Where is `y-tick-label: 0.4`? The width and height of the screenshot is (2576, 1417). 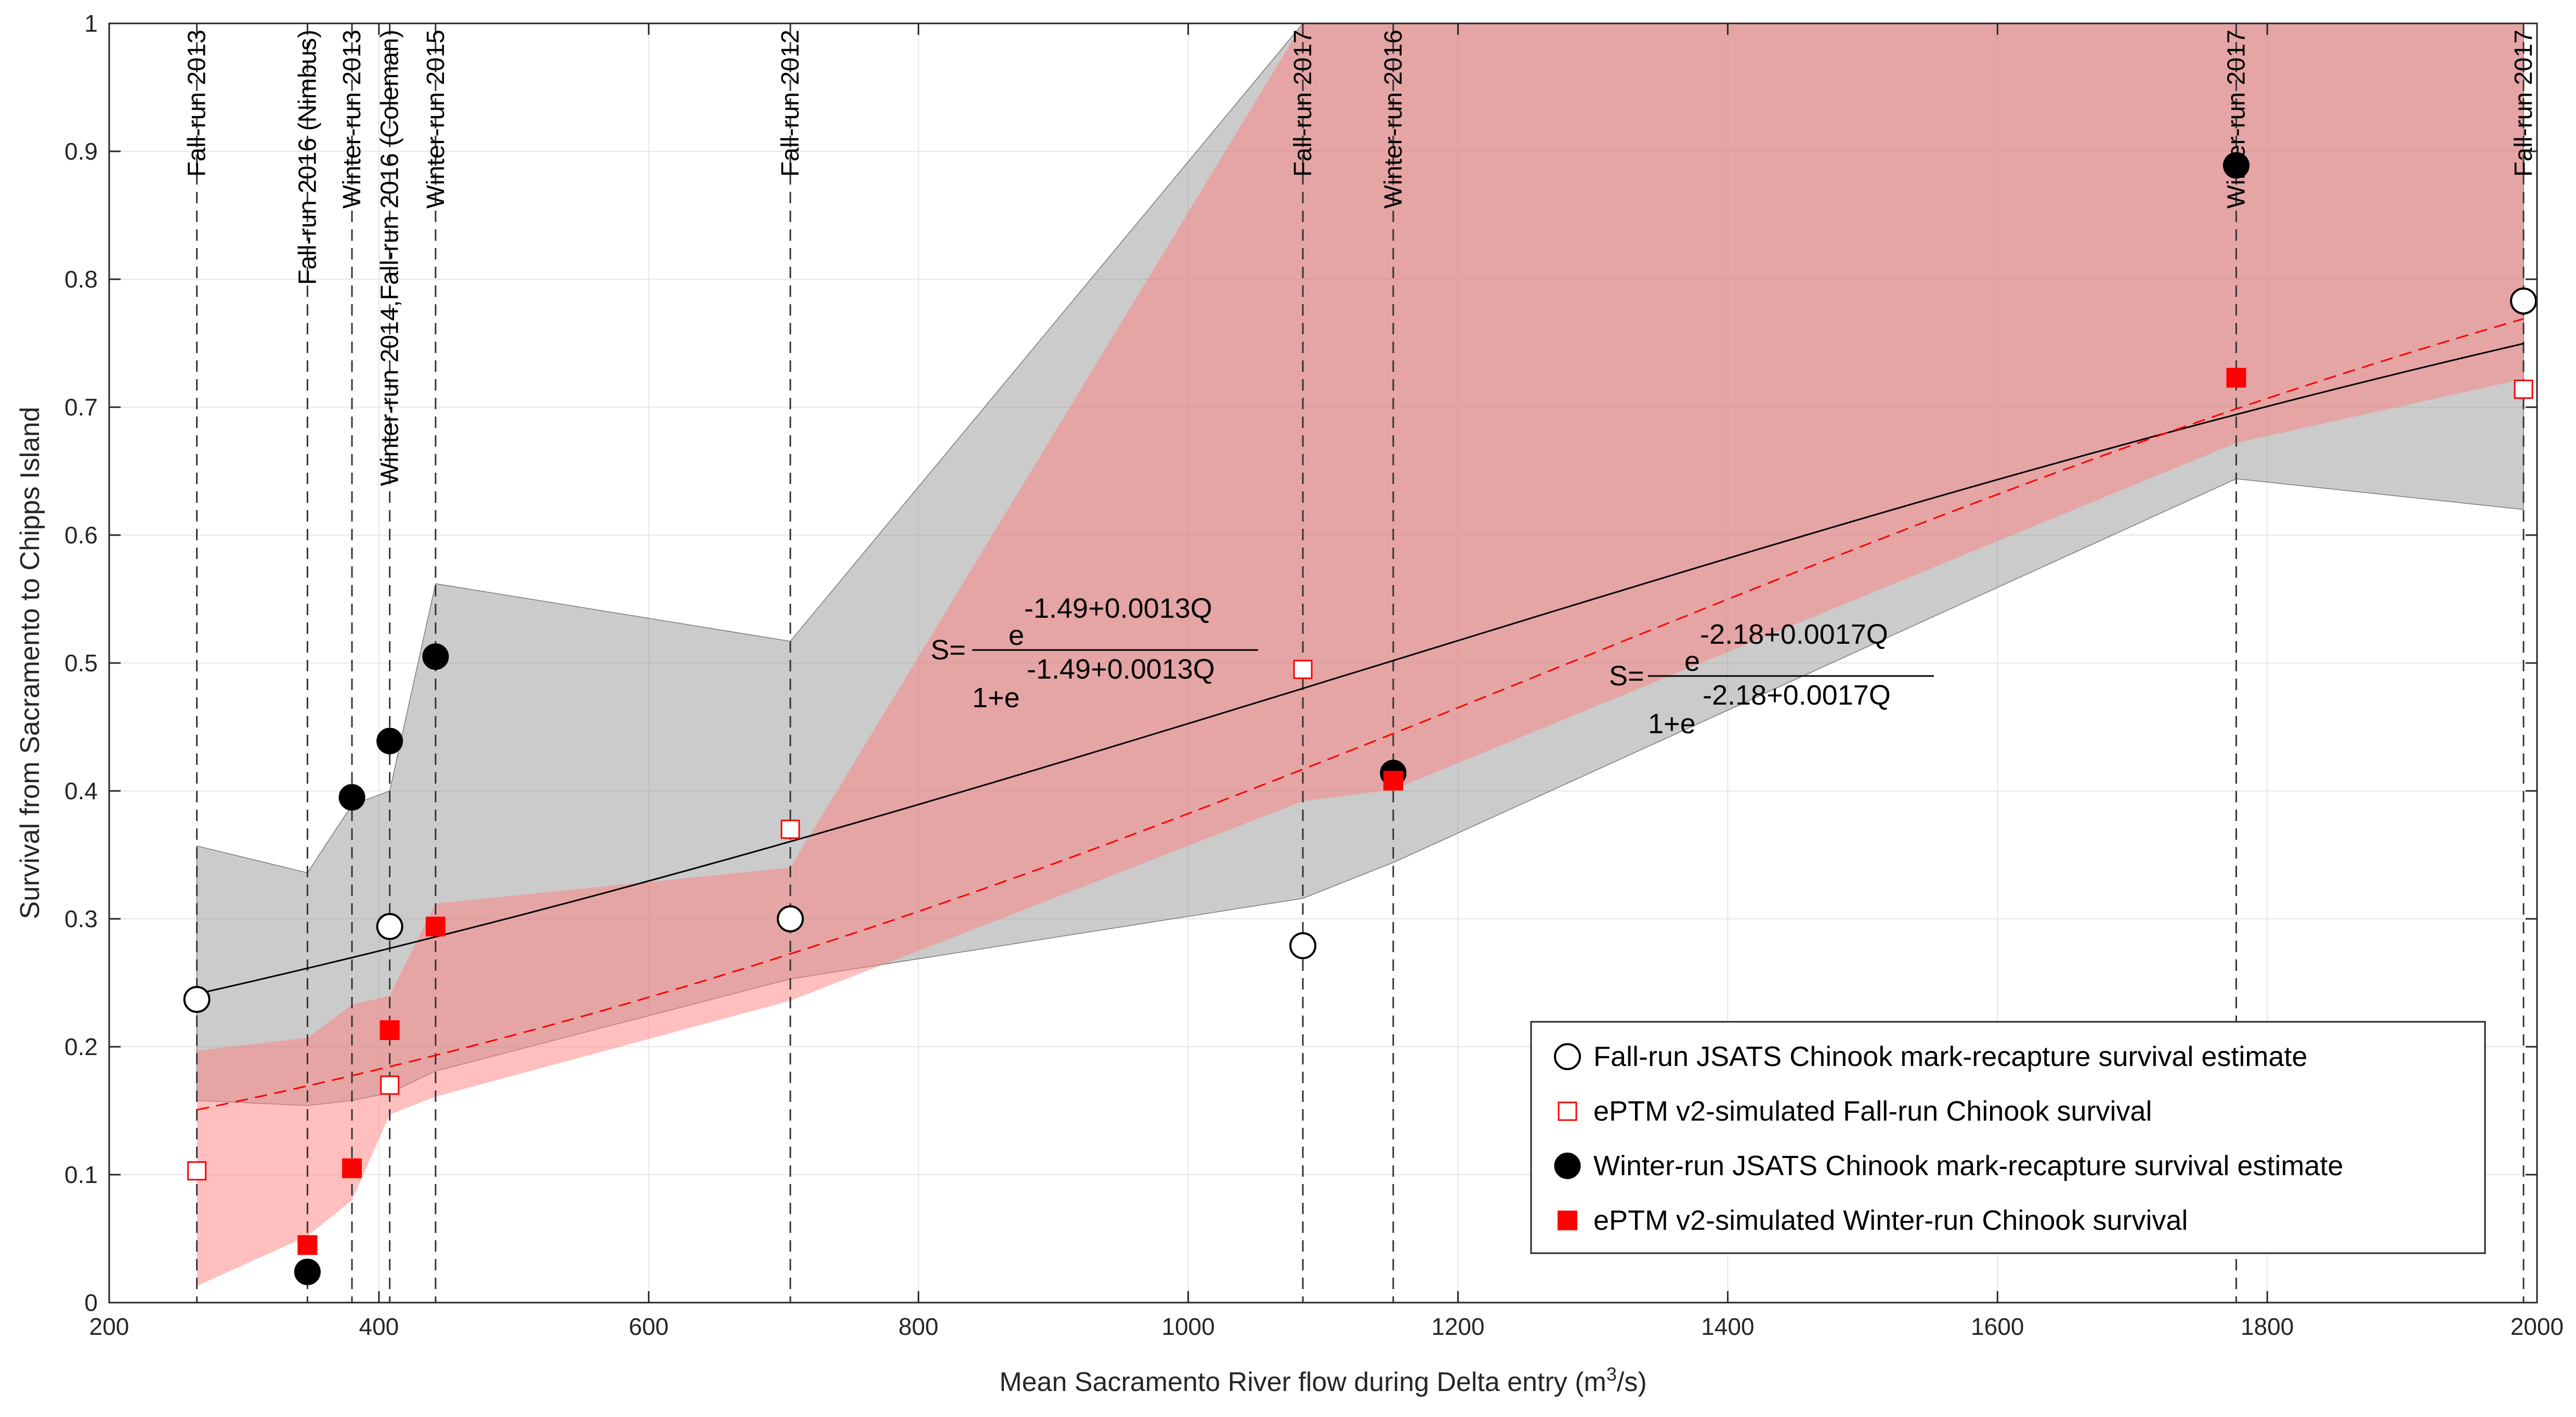
y-tick-label: 0.4 is located at coordinates (81, 790).